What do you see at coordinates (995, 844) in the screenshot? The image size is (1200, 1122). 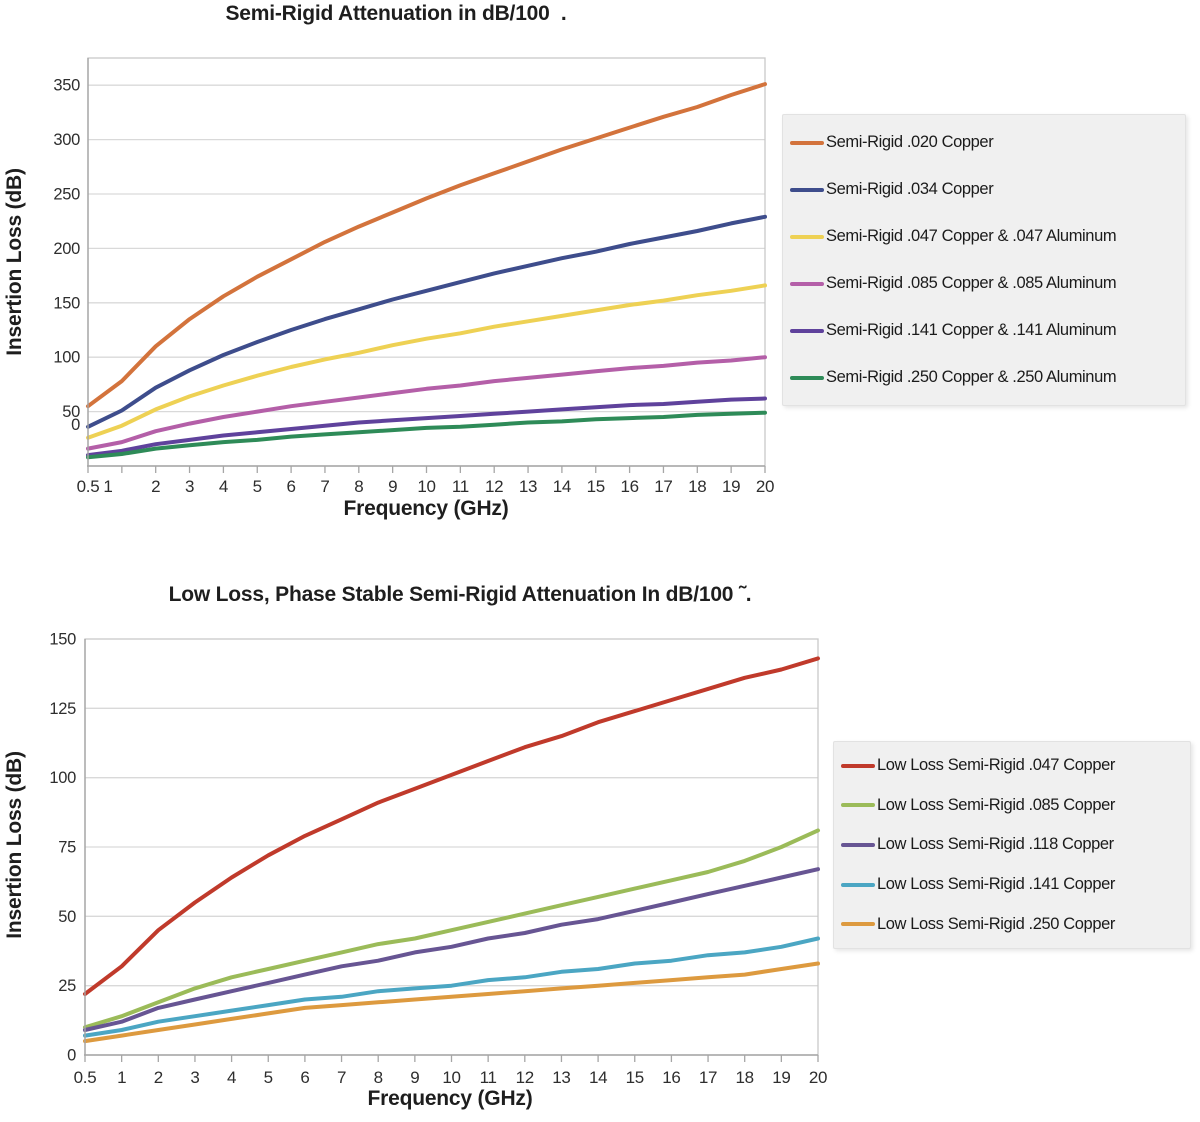 I see `legend-label: Low Loss Semi-Rigid .118 Copper` at bounding box center [995, 844].